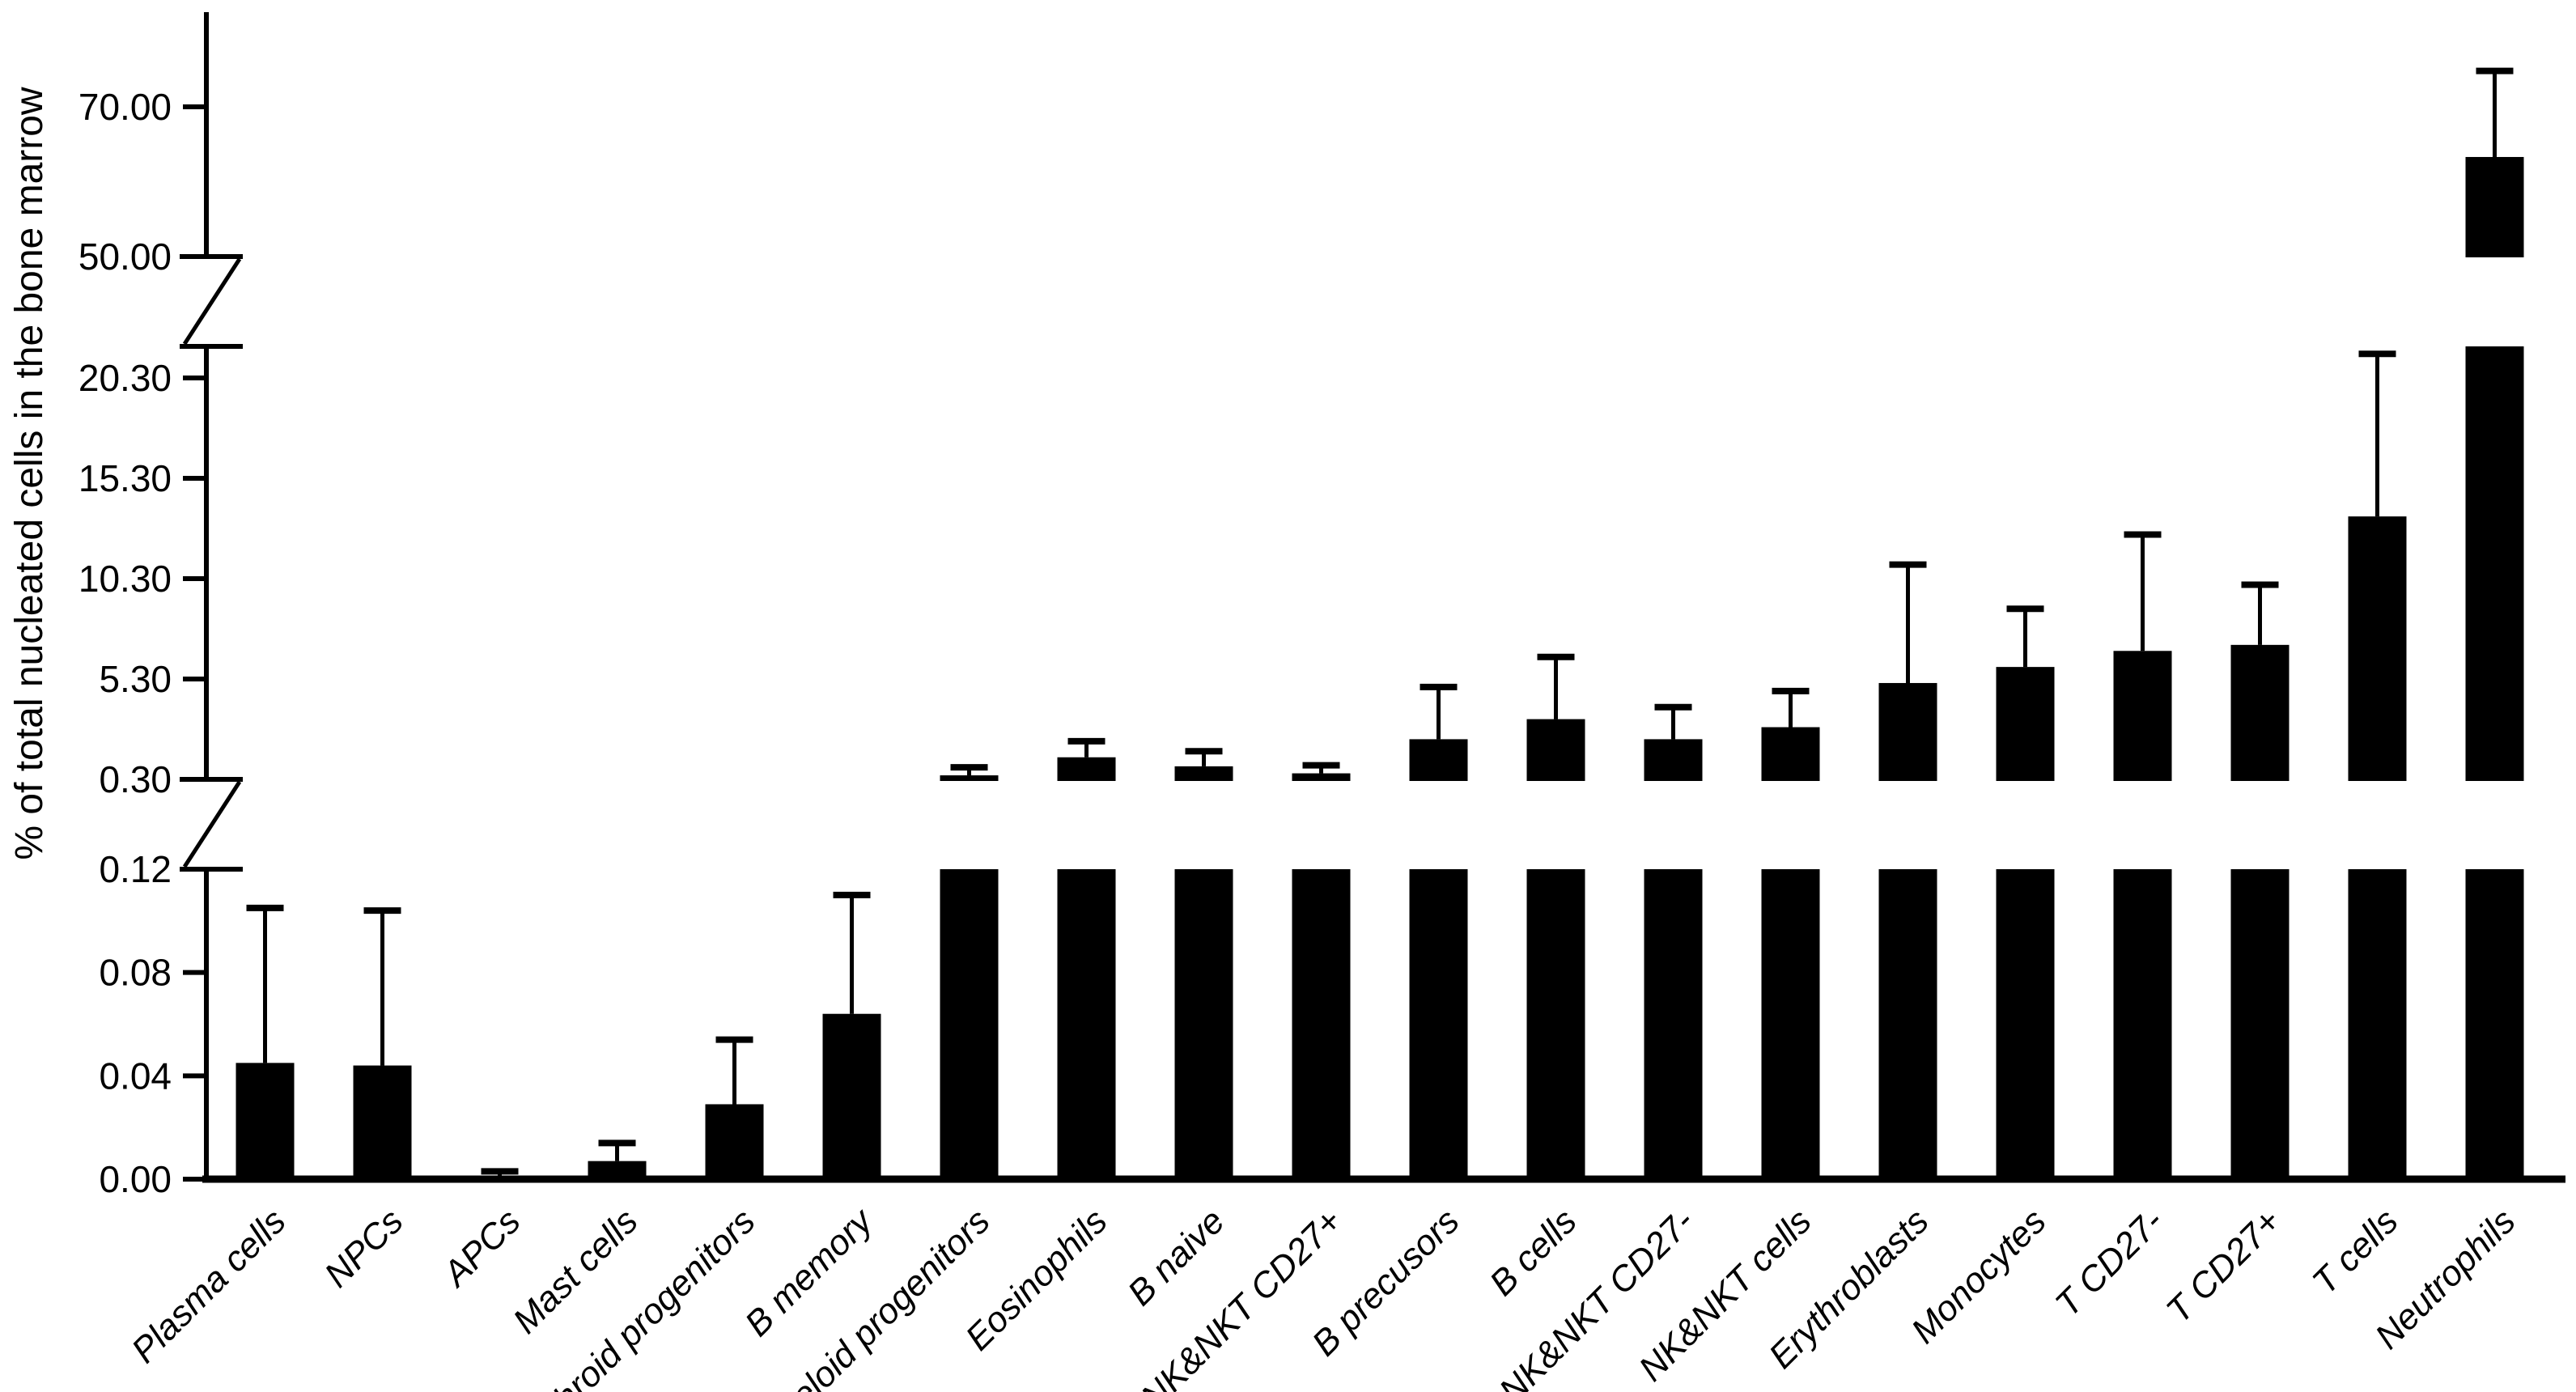 This screenshot has height=1392, width=2576. What do you see at coordinates (135, 679) in the screenshot?
I see `y-tick-label: 5.30` at bounding box center [135, 679].